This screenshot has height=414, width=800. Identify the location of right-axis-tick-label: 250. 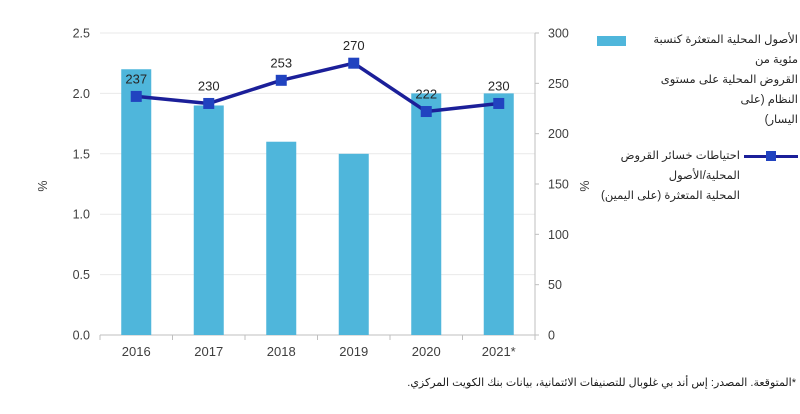
(558, 84).